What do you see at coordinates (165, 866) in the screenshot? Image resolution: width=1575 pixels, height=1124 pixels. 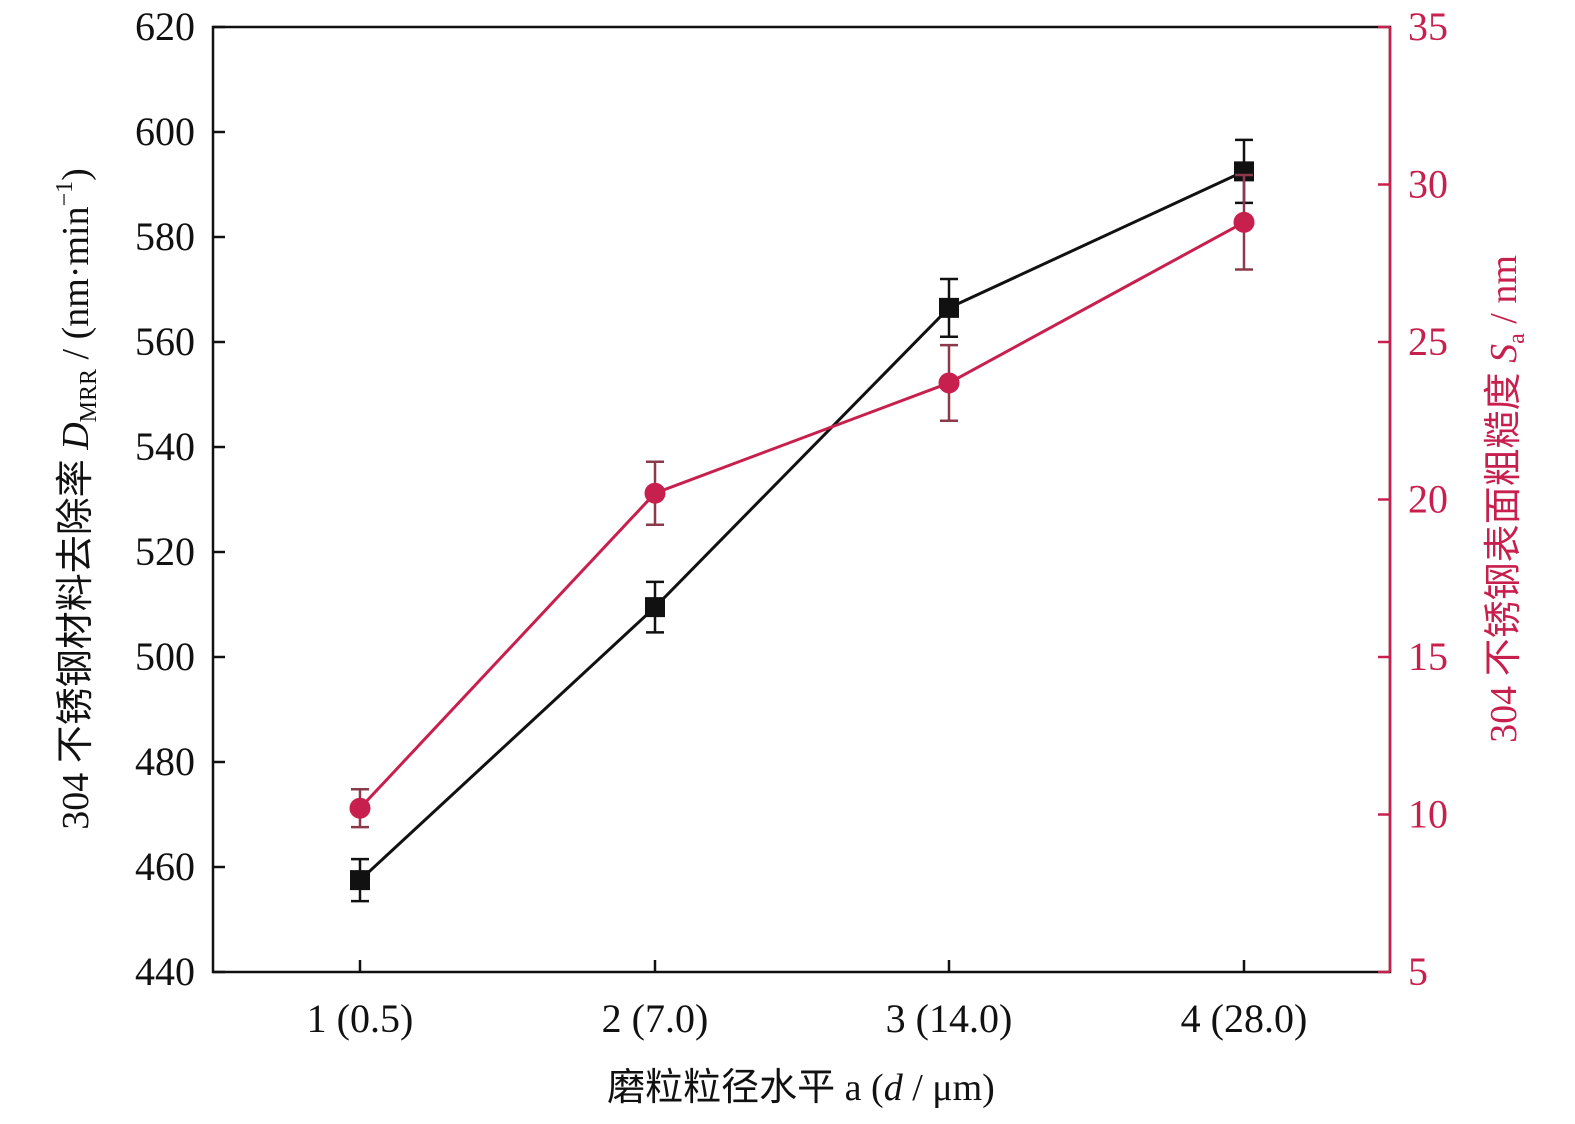 I see `left-tick-label: 460` at bounding box center [165, 866].